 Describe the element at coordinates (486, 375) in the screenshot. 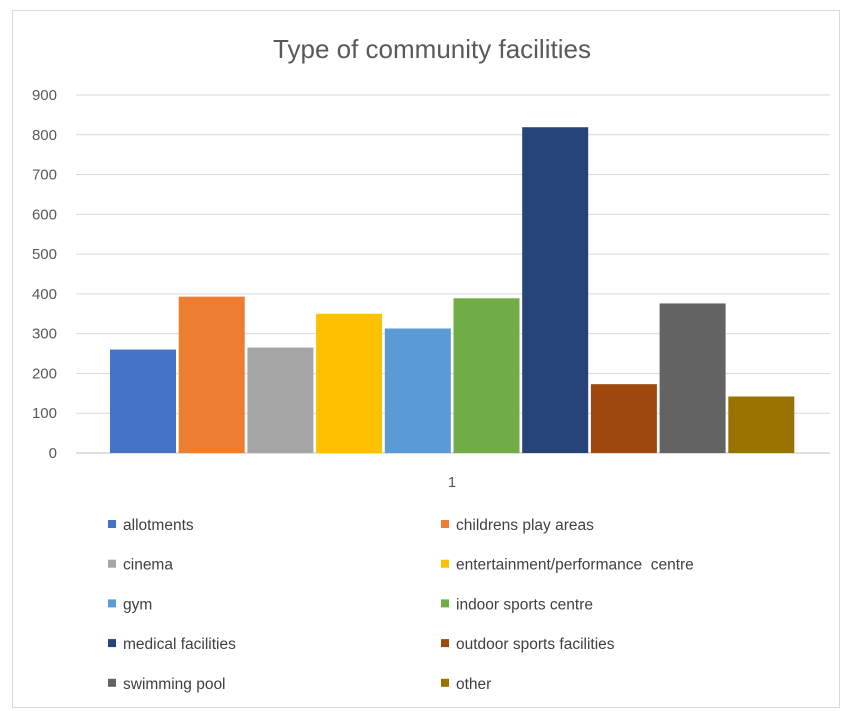

I see `bar-indoor-sports-centre` at that location.